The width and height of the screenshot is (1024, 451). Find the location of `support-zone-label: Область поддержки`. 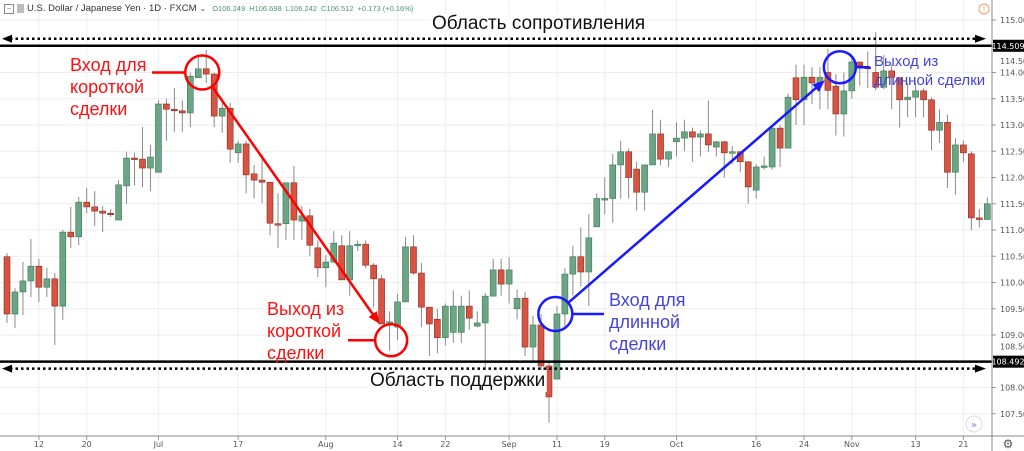

support-zone-label: Область поддержки is located at coordinates (458, 381).